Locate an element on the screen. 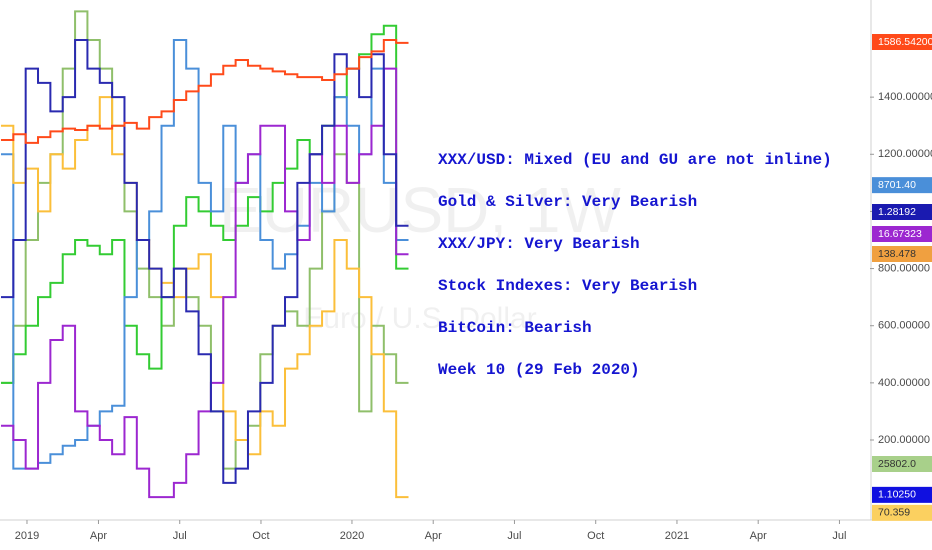 This screenshot has height=550, width=932. annotation: BitCoin: Bearish is located at coordinates (515, 328).